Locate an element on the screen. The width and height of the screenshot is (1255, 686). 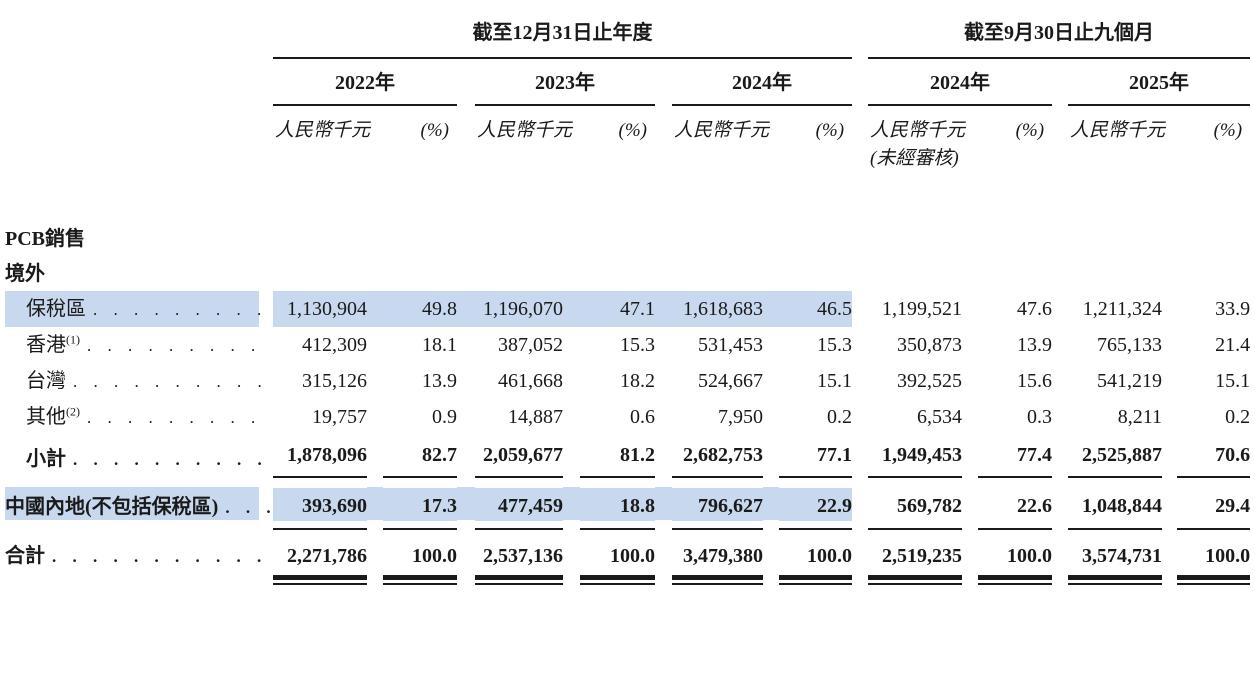
percent-cell: 0.9 is located at coordinates (444, 416).